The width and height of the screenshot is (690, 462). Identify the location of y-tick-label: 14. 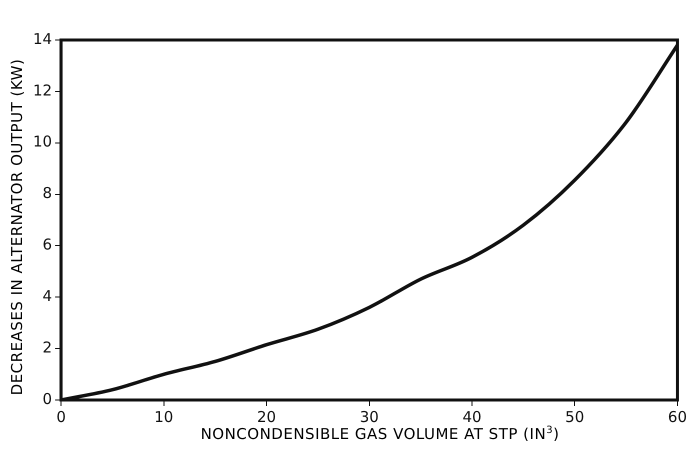
(42, 39).